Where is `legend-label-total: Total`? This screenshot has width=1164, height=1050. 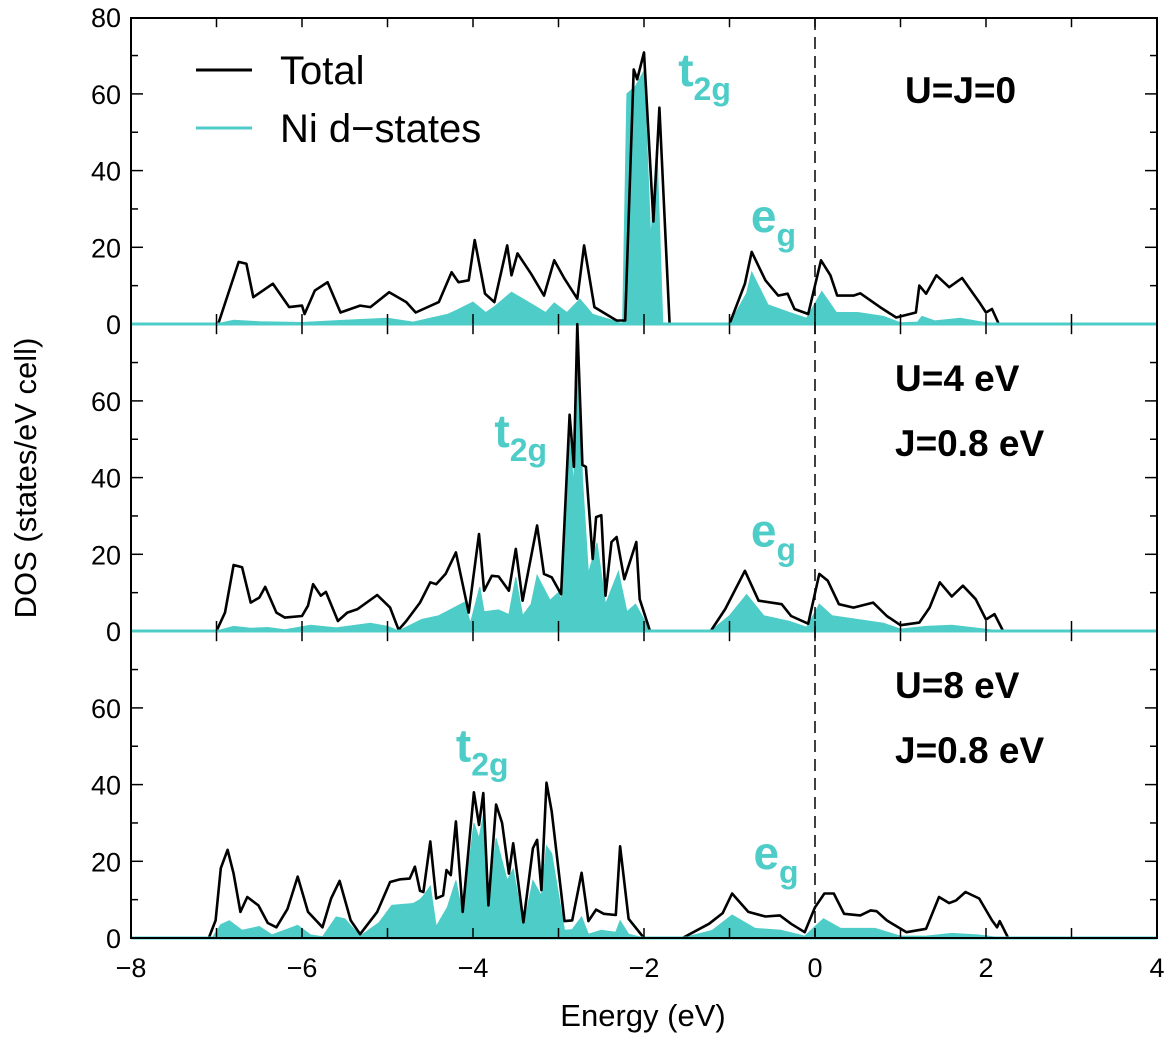
legend-label-total: Total is located at coordinates (322, 71).